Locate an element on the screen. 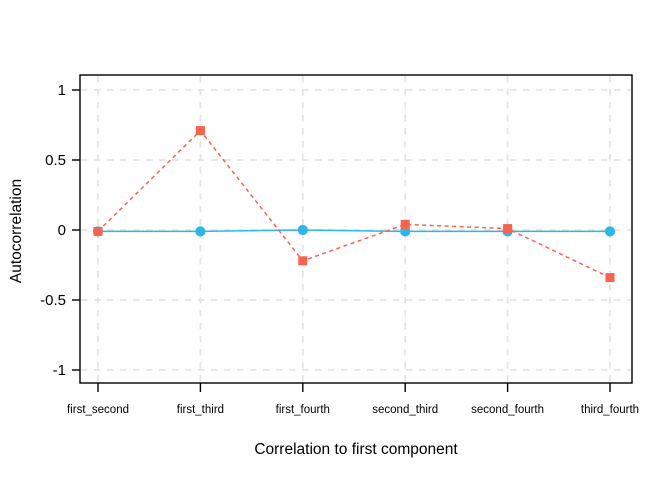 This screenshot has width=672, height=480. x-tick-label: first_second is located at coordinates (98, 410).